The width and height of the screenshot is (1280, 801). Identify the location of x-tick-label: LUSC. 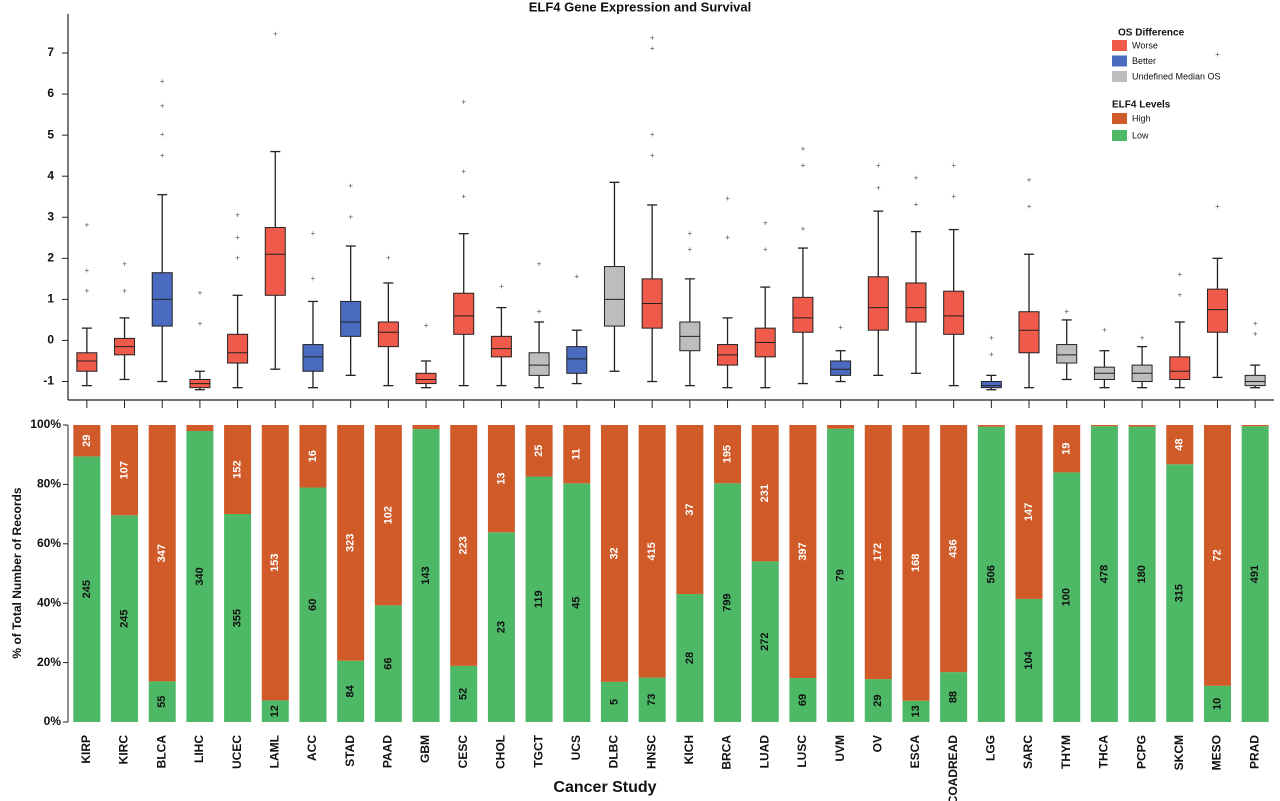
(802, 751).